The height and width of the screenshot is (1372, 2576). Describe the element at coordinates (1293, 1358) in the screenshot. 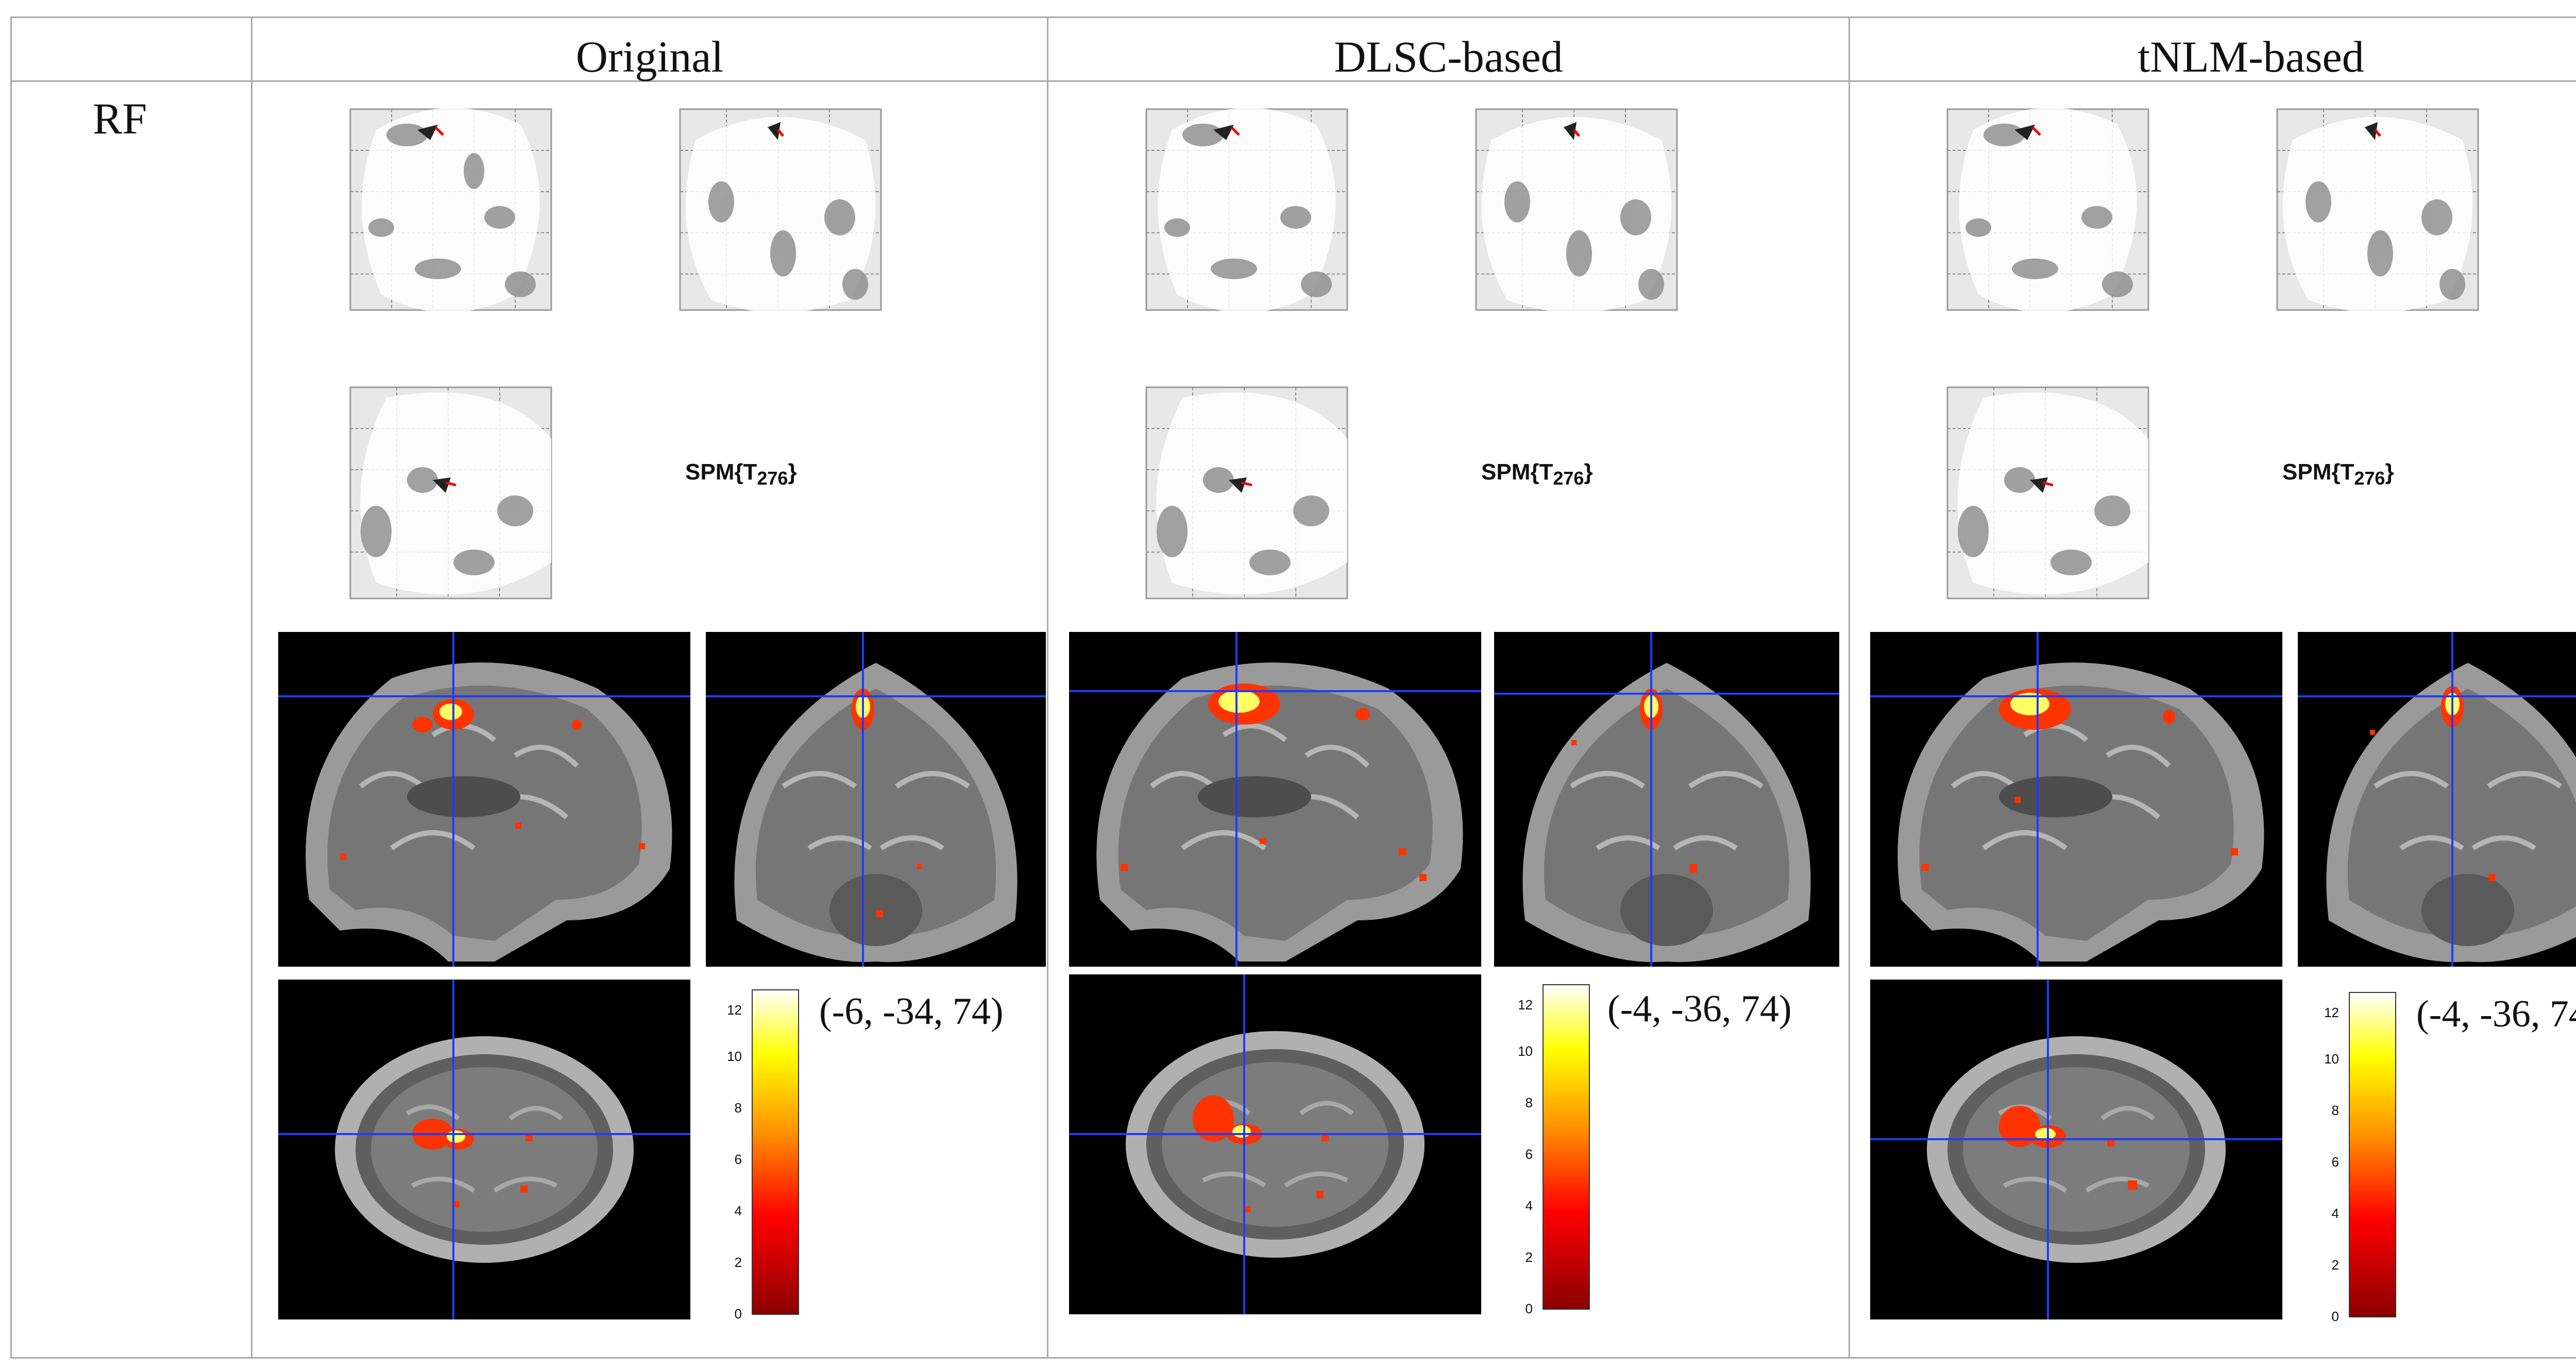

I see `table-border-bottom` at that location.